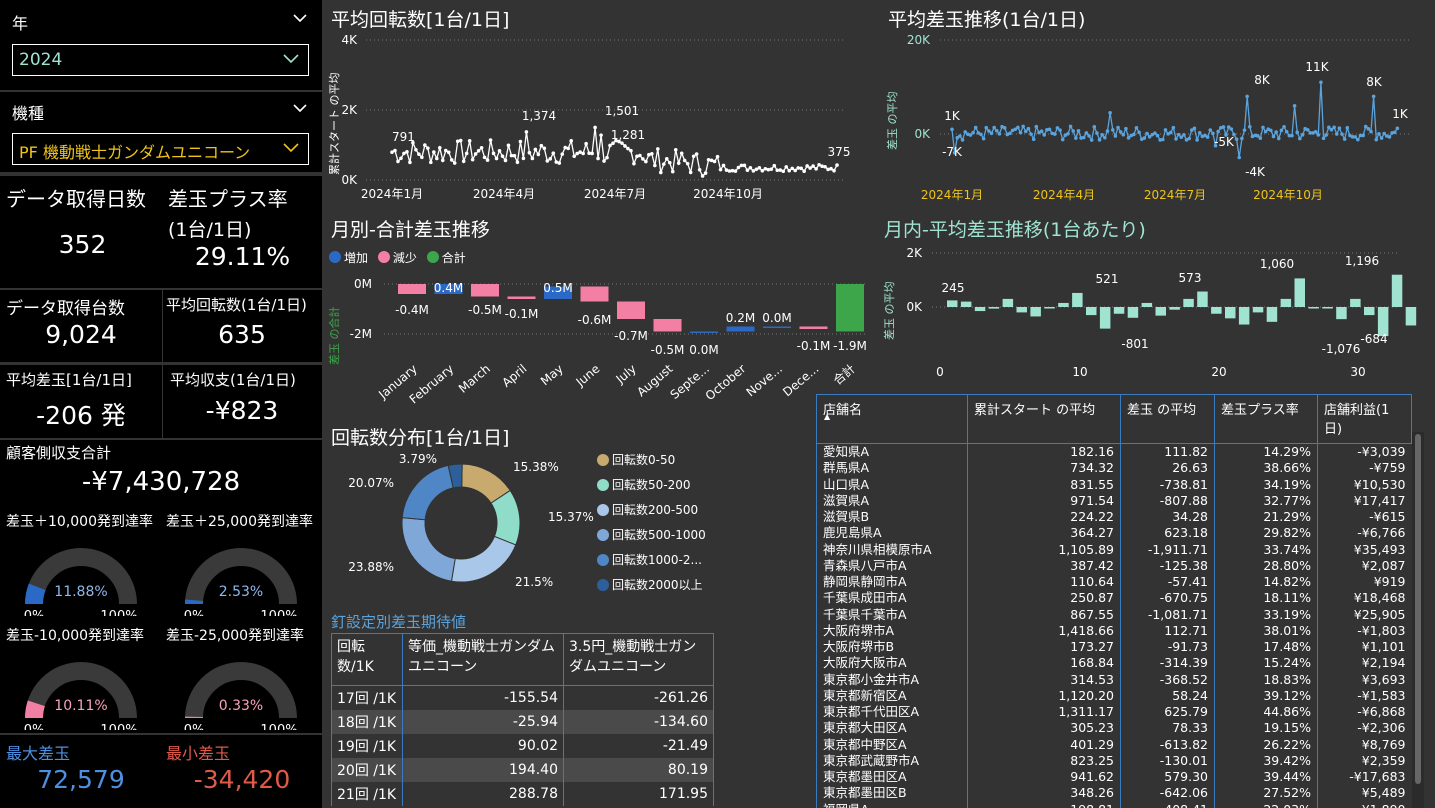 The height and width of the screenshot is (808, 1435). What do you see at coordinates (1114, 500) in the screenshot?
I see `table-row: 滋賀県A 971.54 -807.88 32.77% ¥17,417` at bounding box center [1114, 500].